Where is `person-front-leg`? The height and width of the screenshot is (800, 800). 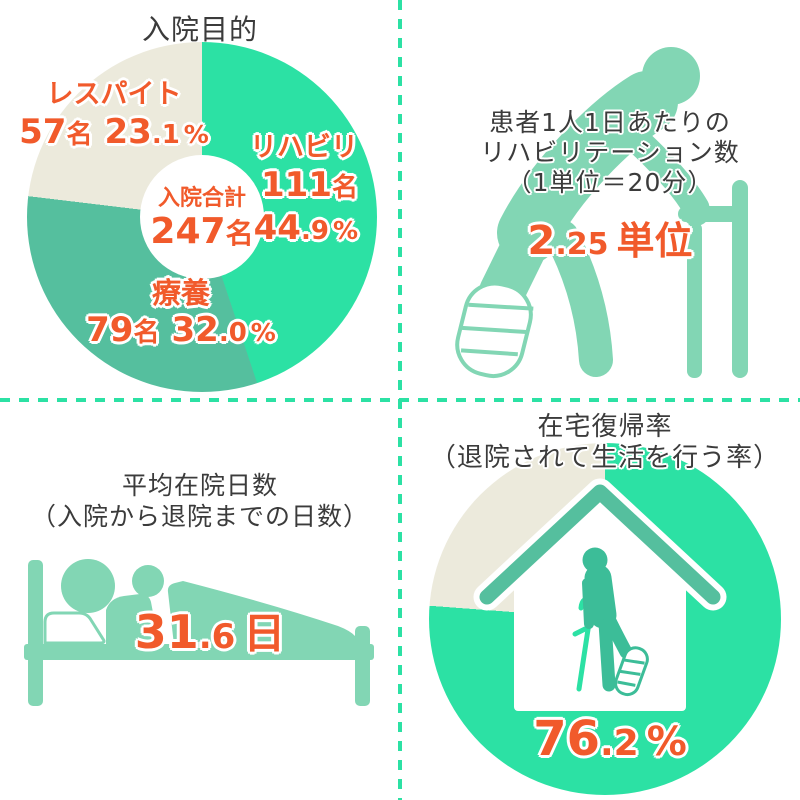 person-front-leg is located at coordinates (579, 298).